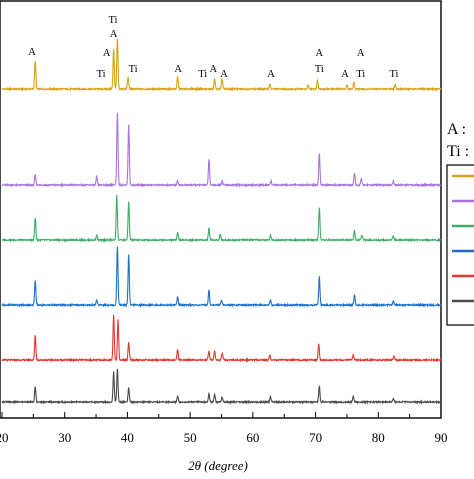  Describe the element at coordinates (218, 465) in the screenshot. I see `x-axis-title: 2θ (degree)` at that location.